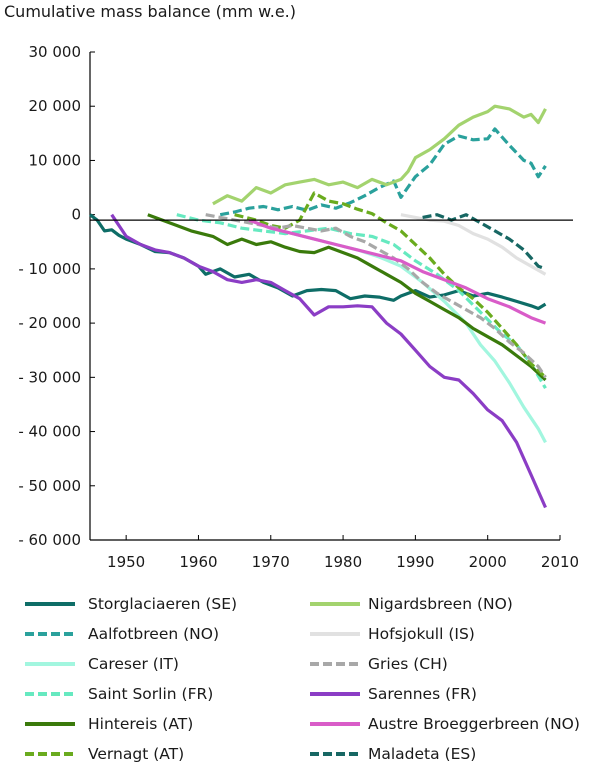  What do you see at coordinates (49, 486) in the screenshot?
I see `y-tick-label: - 50 000` at bounding box center [49, 486].